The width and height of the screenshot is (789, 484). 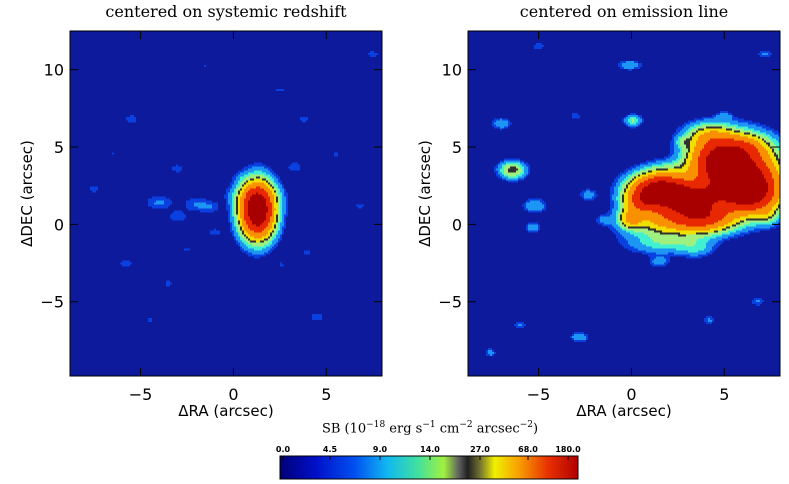 I want to click on colorbar-tick-label: 9.0, so click(x=380, y=449).